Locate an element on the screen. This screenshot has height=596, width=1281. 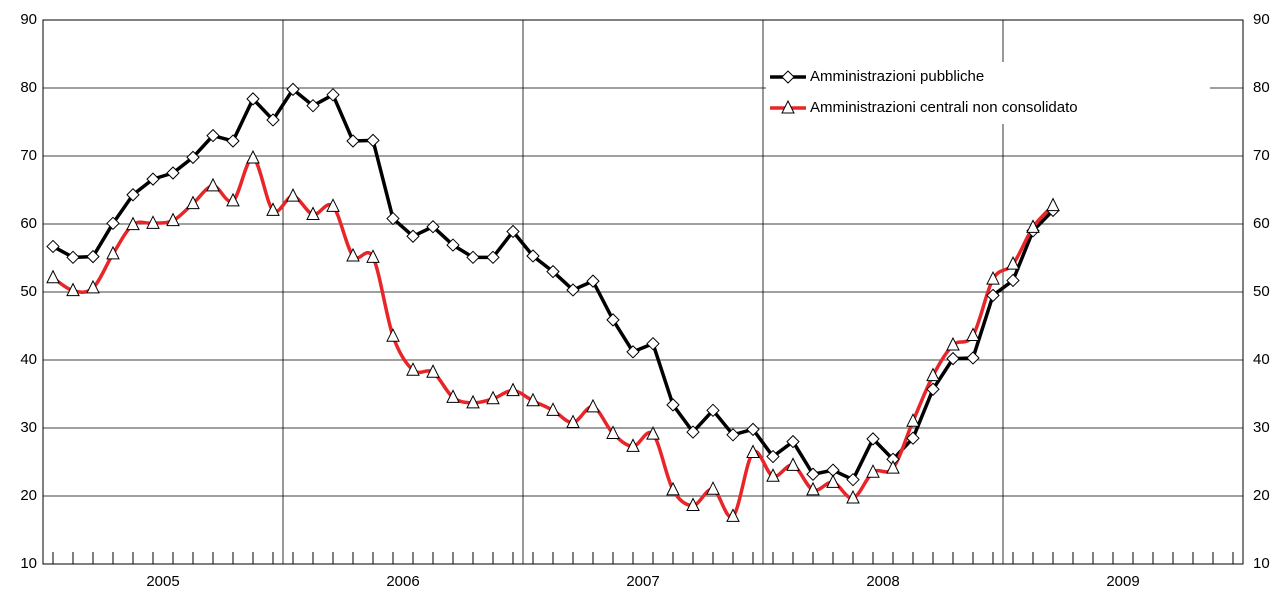
y2-tick-label: 80 is located at coordinates (1261, 87).